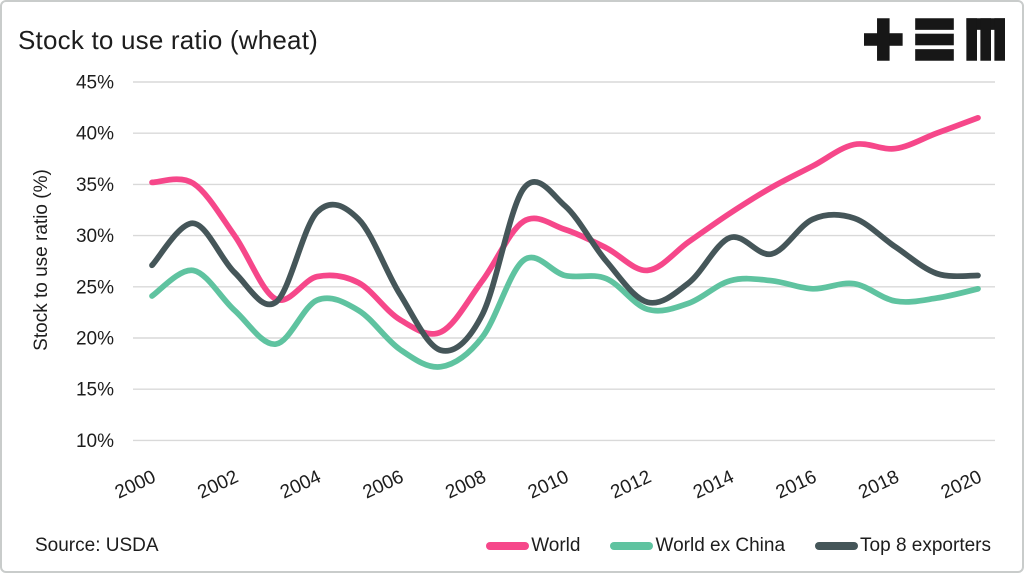  Describe the element at coordinates (631, 484) in the screenshot. I see `x-tick-label: 2012` at that location.